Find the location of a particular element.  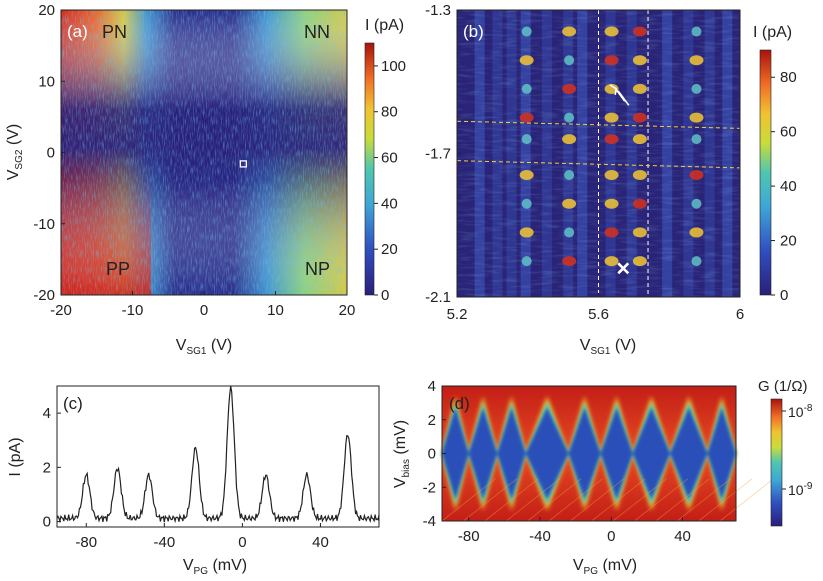

panel-d-ytick-label: -2 is located at coordinates (429, 487).